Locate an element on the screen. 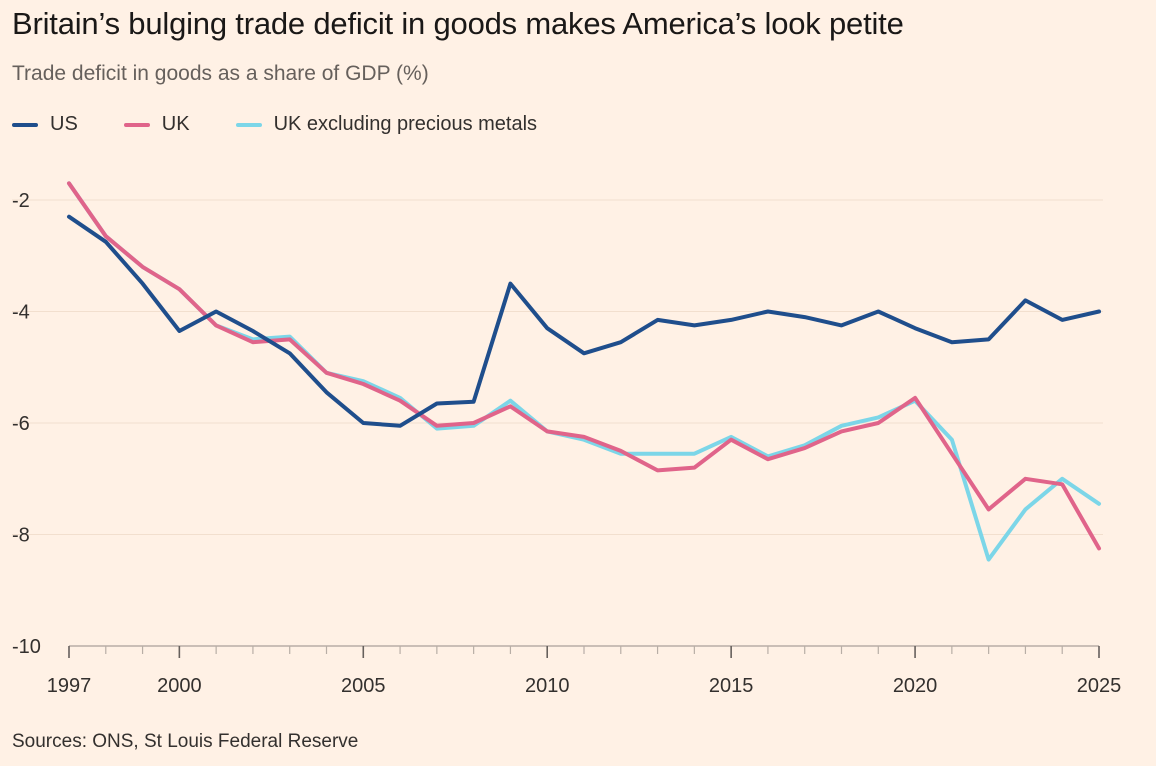  legend-item-uk: UK is located at coordinates (156, 124).